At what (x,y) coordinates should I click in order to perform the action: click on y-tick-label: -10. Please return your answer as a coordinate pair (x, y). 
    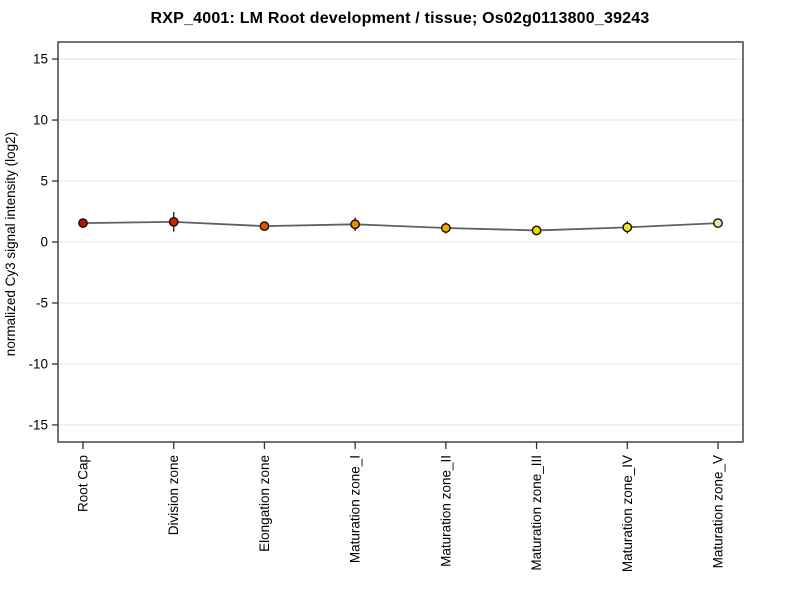
    Looking at the image, I should click on (38, 363).